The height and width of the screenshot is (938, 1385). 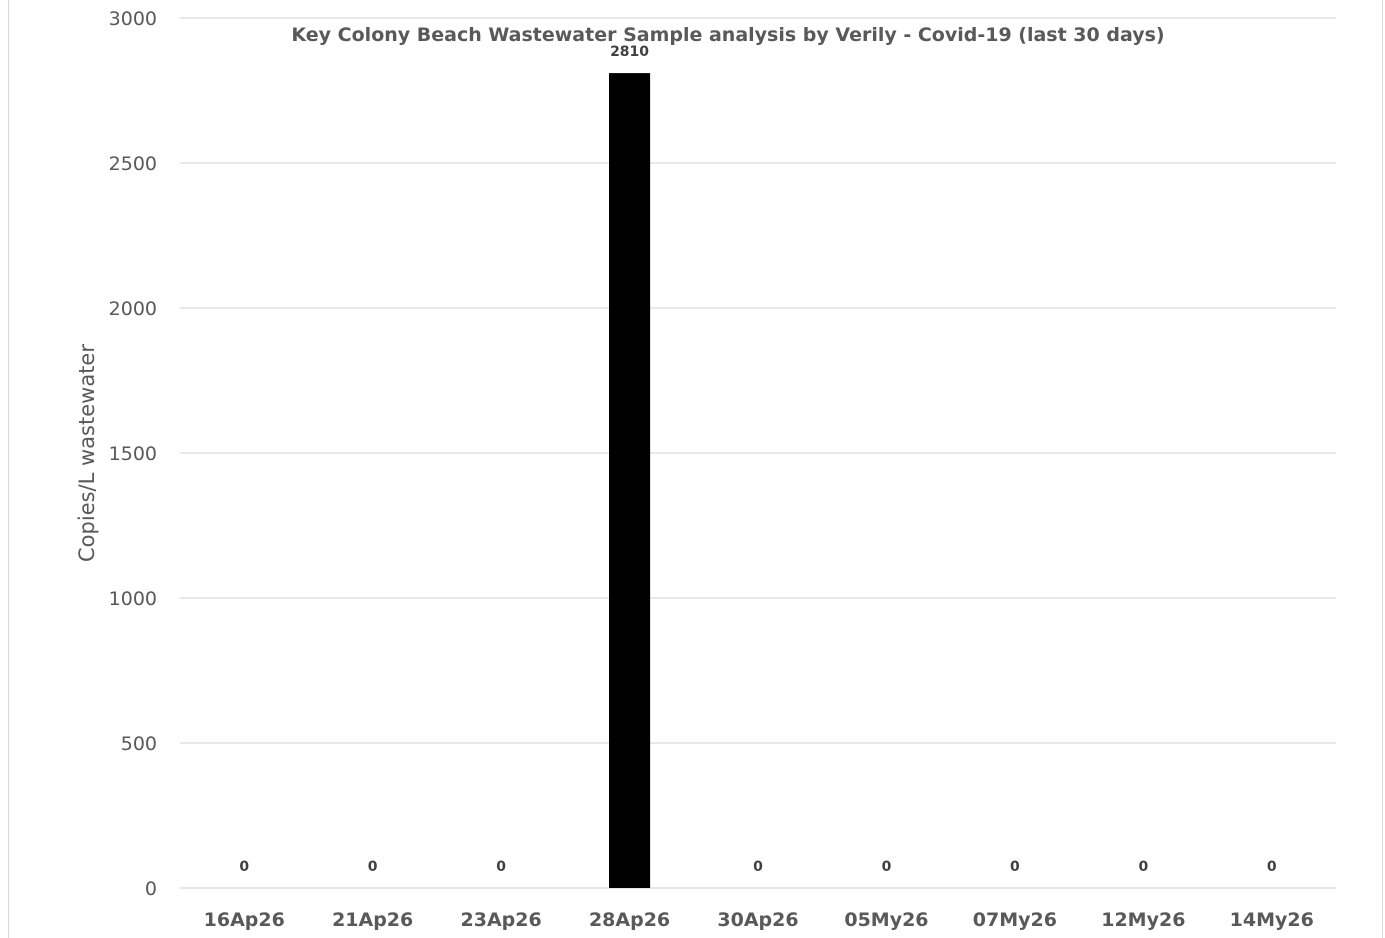 I want to click on y-axis-title: Copies/L wastewater, so click(x=87, y=453).